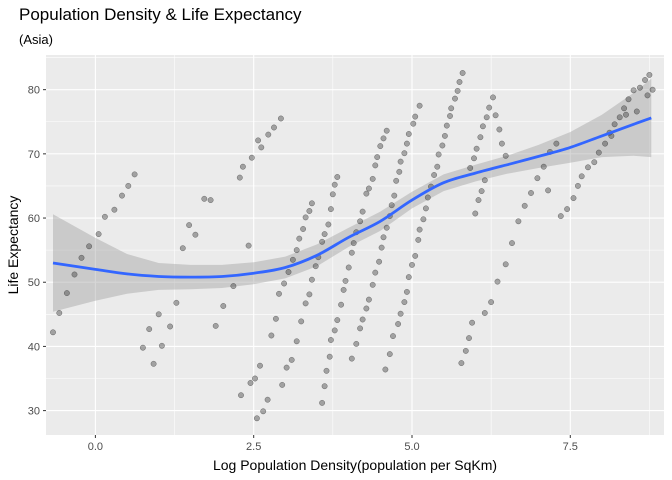 The height and width of the screenshot is (480, 672). I want to click on x-tick-label: 0.0, so click(95, 447).